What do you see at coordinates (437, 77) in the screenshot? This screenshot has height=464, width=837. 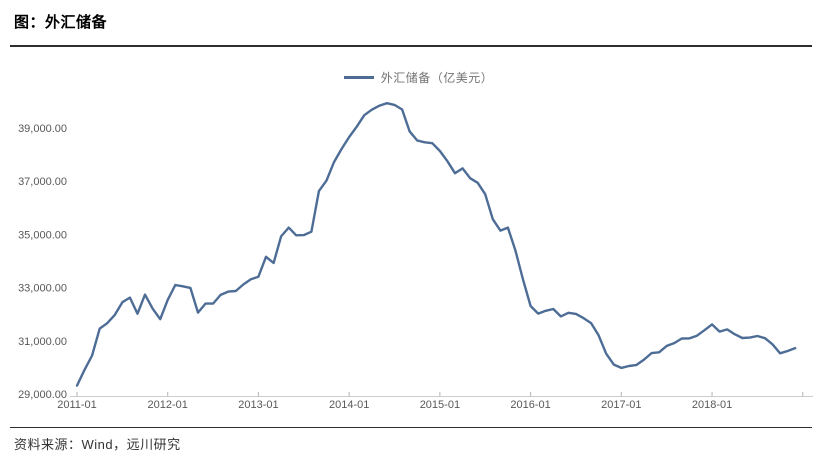 I see `legend-label: 外汇储备（亿美元）` at bounding box center [437, 77].